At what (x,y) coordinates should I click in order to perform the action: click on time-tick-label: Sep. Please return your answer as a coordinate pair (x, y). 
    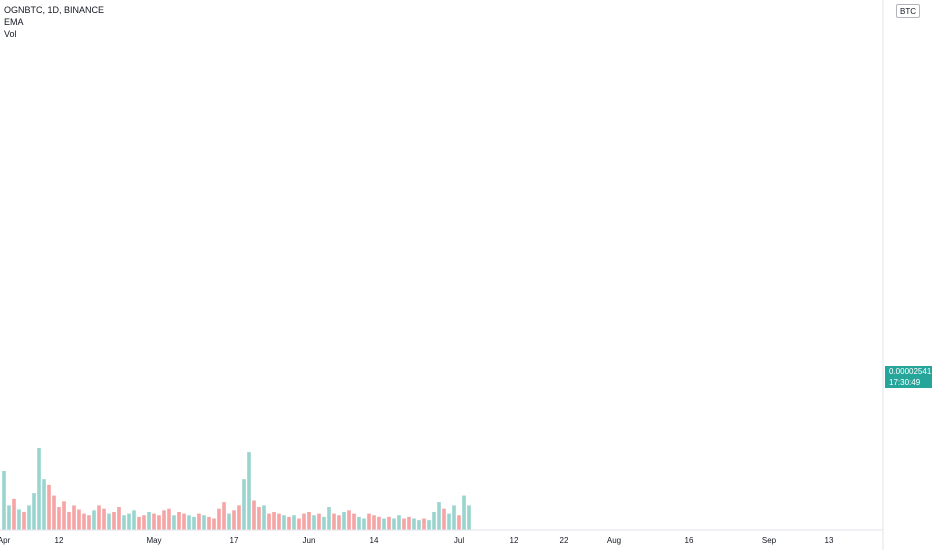
    Looking at the image, I should click on (769, 540).